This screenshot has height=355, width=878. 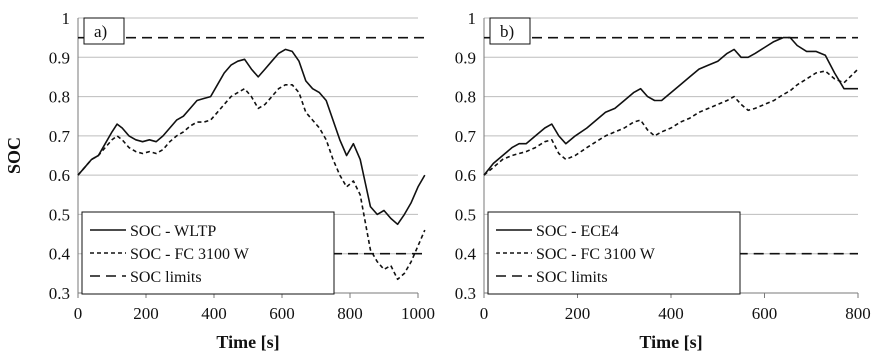 I want to click on y-axis-title: SOC, so click(x=14, y=155).